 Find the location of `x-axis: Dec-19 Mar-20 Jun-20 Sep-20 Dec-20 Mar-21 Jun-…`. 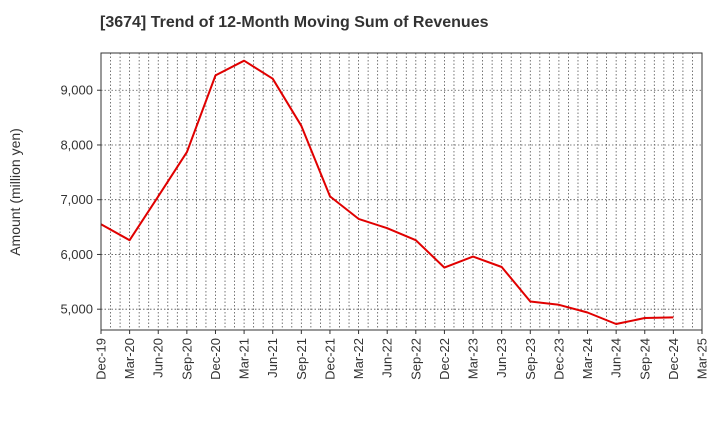

x-axis: Dec-19 Mar-20 Jun-20 Sep-20 Dec-20 Mar-21 Jun-… is located at coordinates (402, 355).